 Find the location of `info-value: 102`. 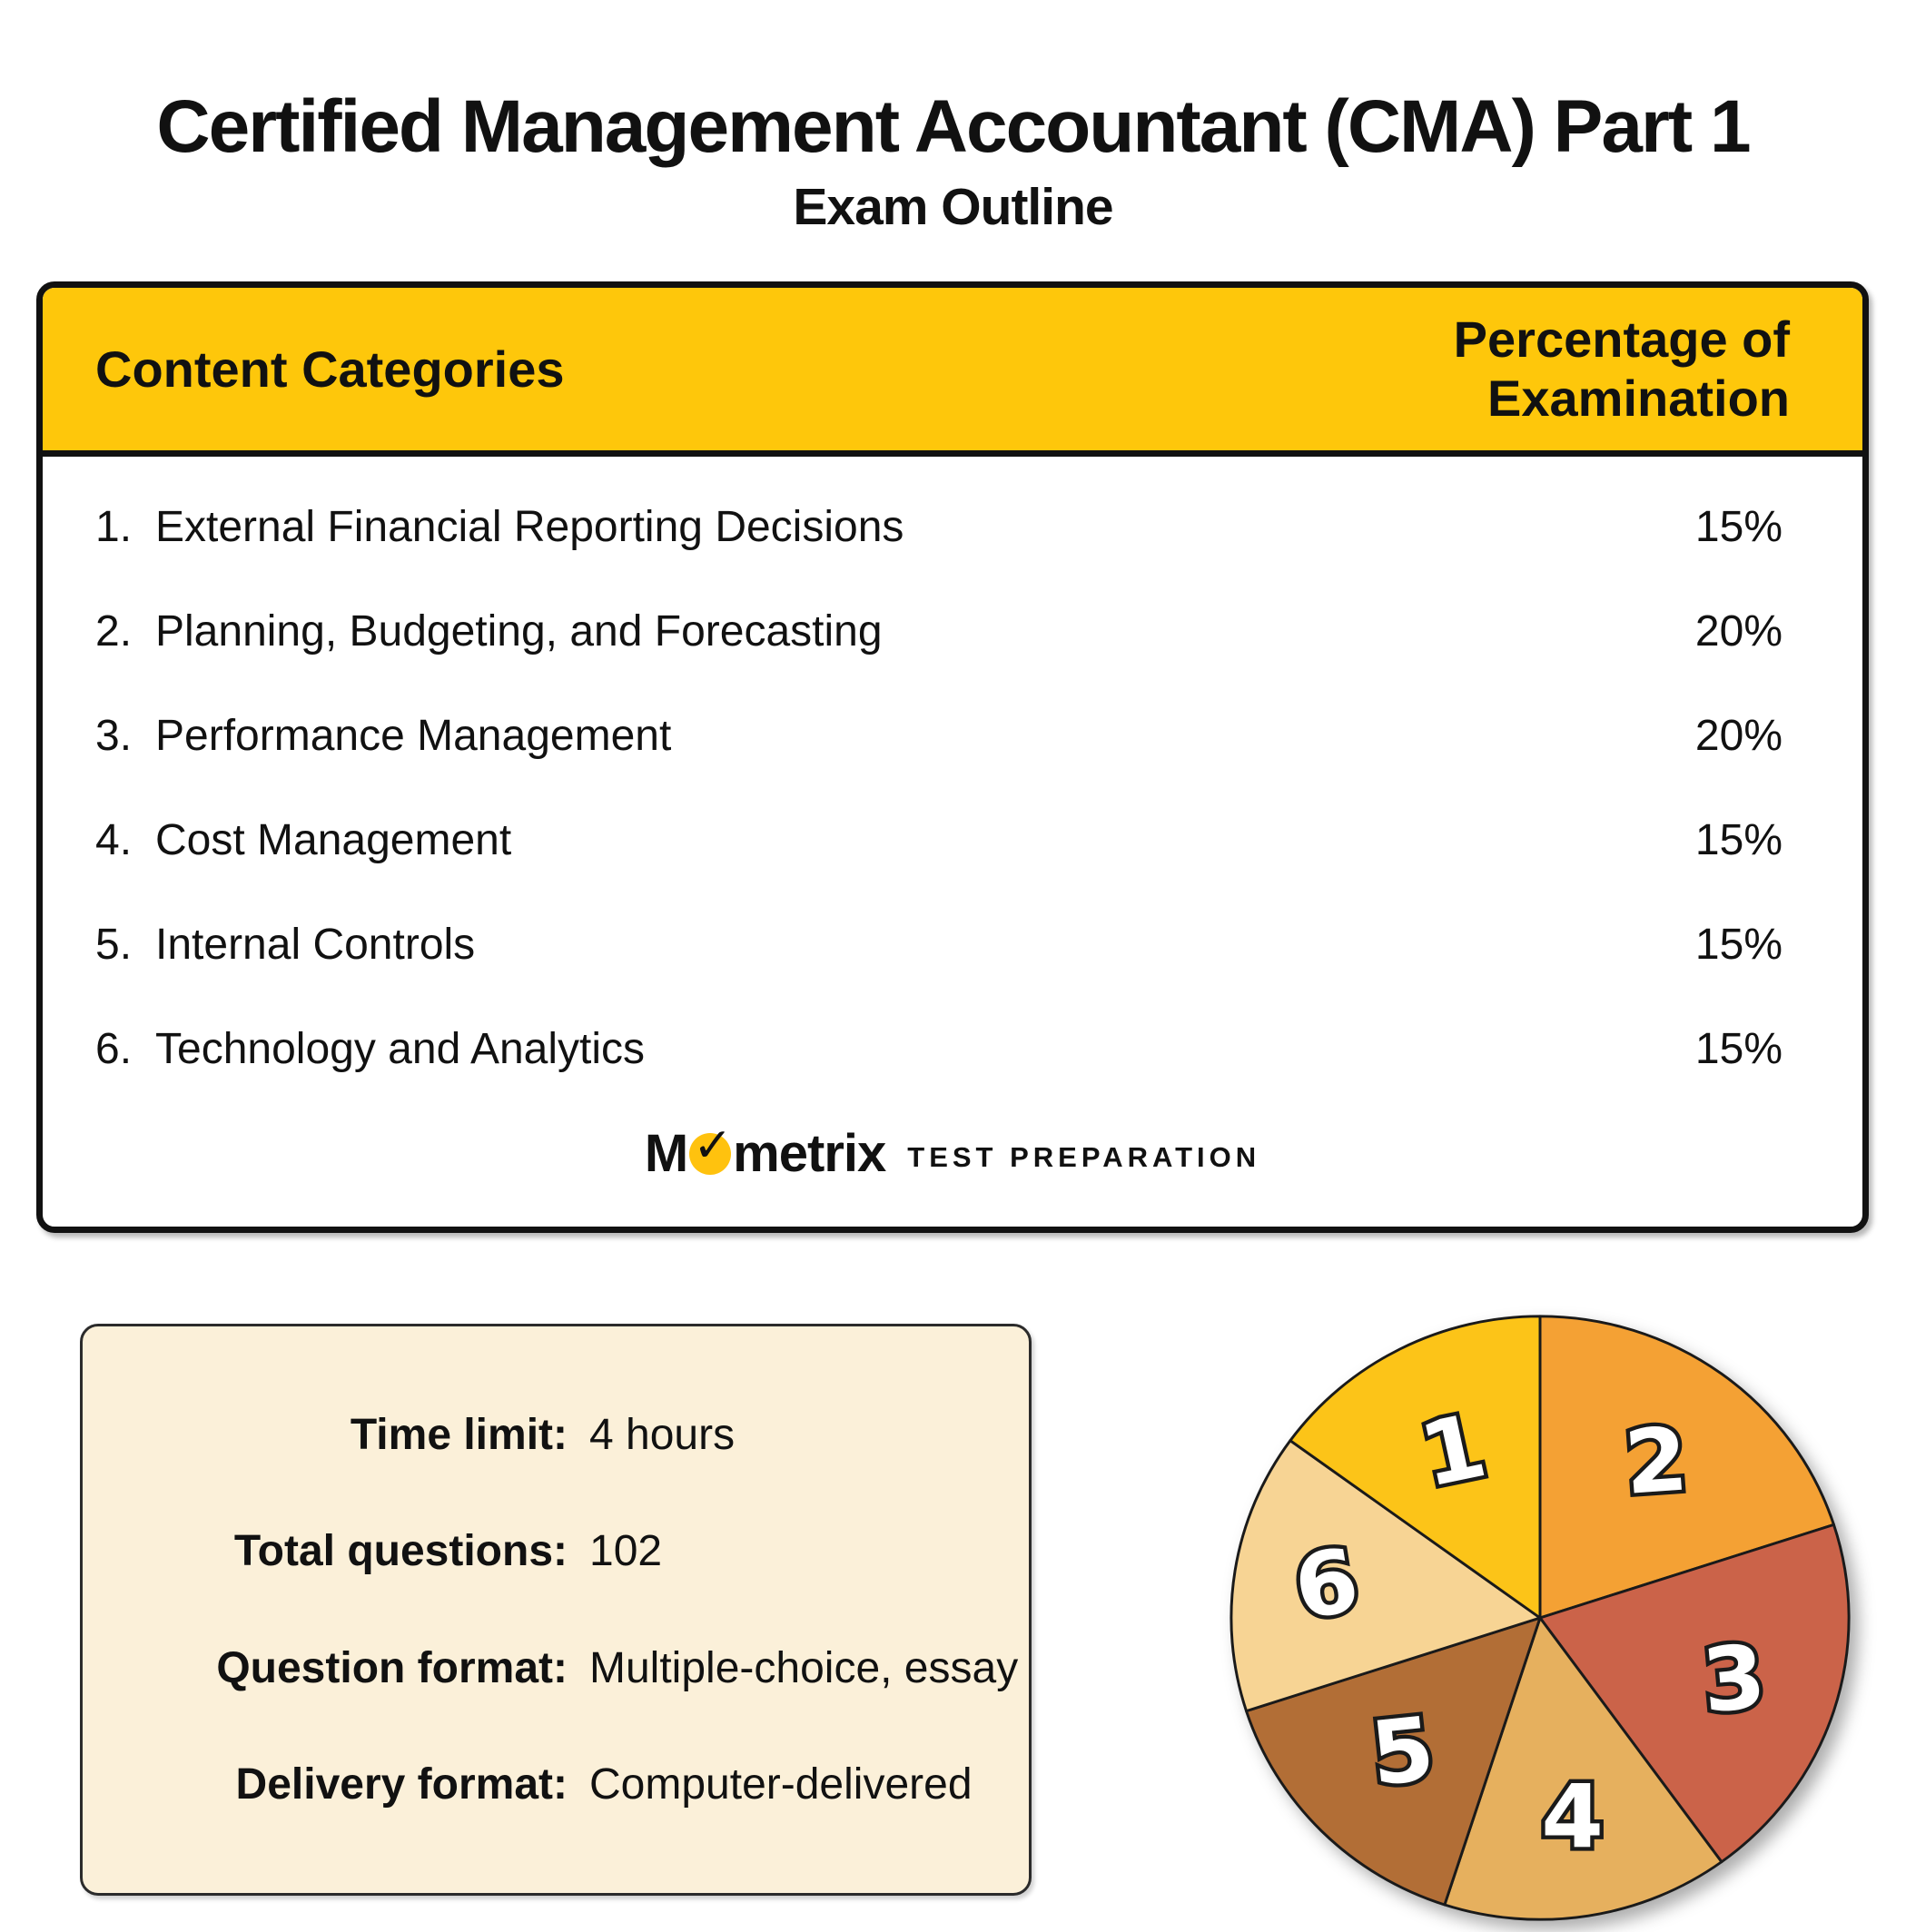

info-value: 102 is located at coordinates (626, 1552).